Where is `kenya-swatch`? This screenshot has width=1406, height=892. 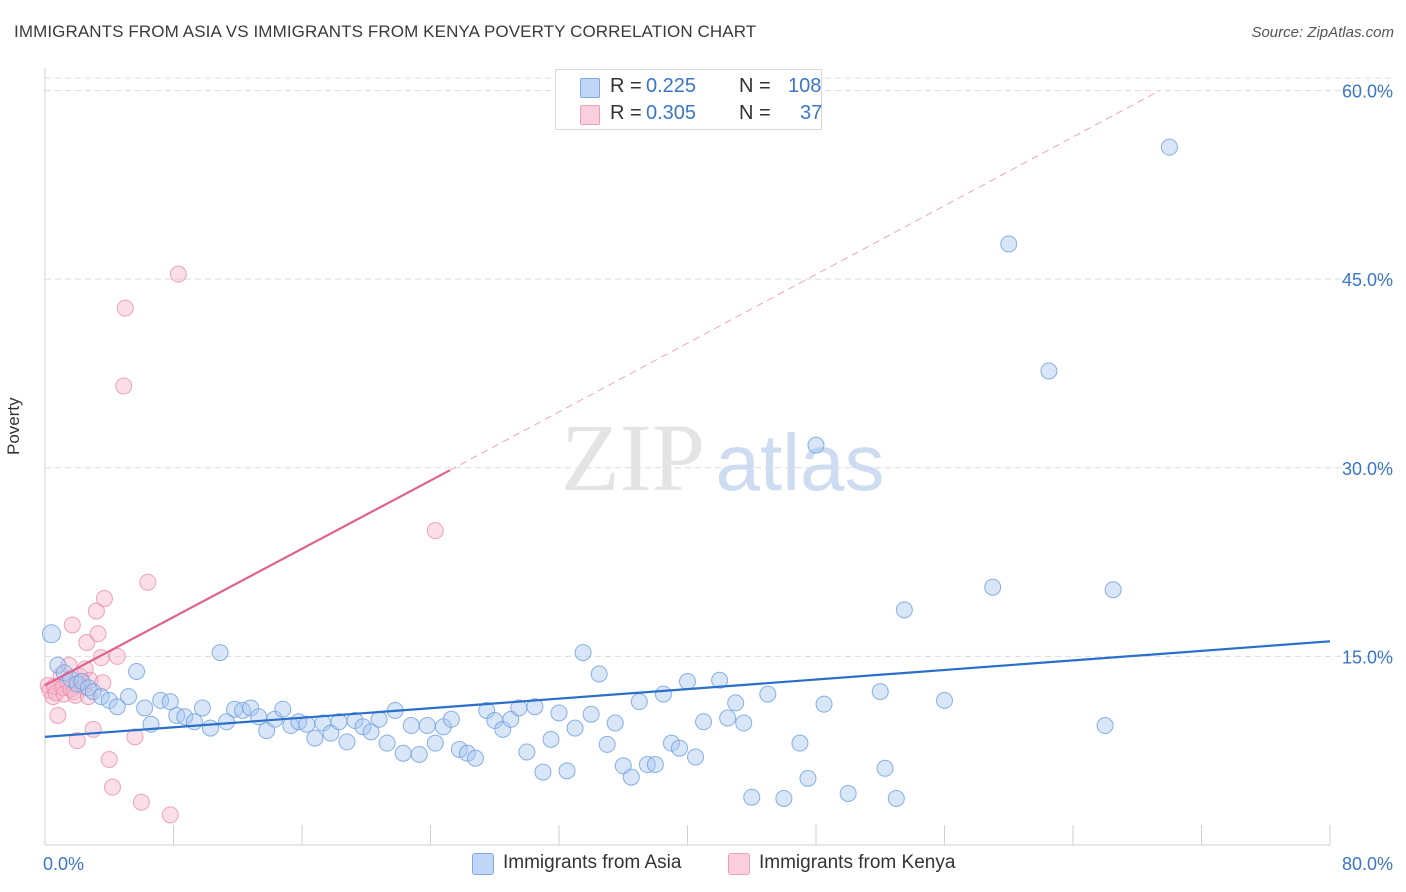
kenya-swatch is located at coordinates (590, 115).